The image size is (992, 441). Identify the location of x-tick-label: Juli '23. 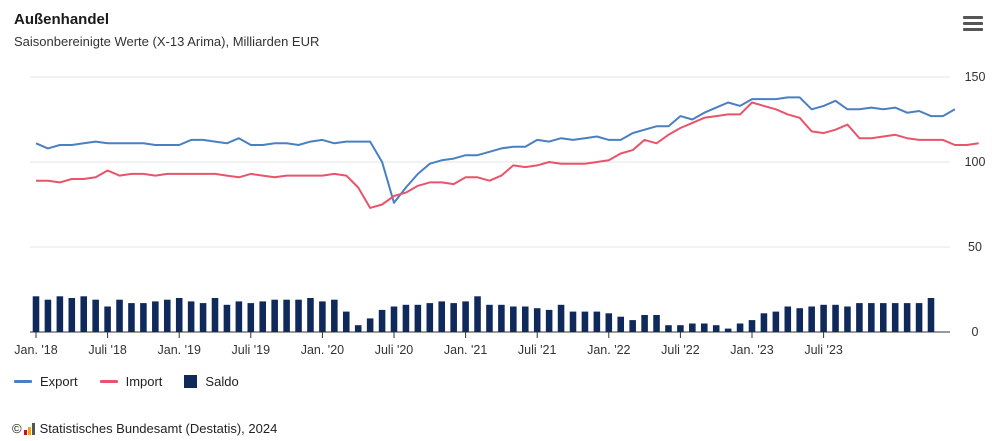
(823, 350).